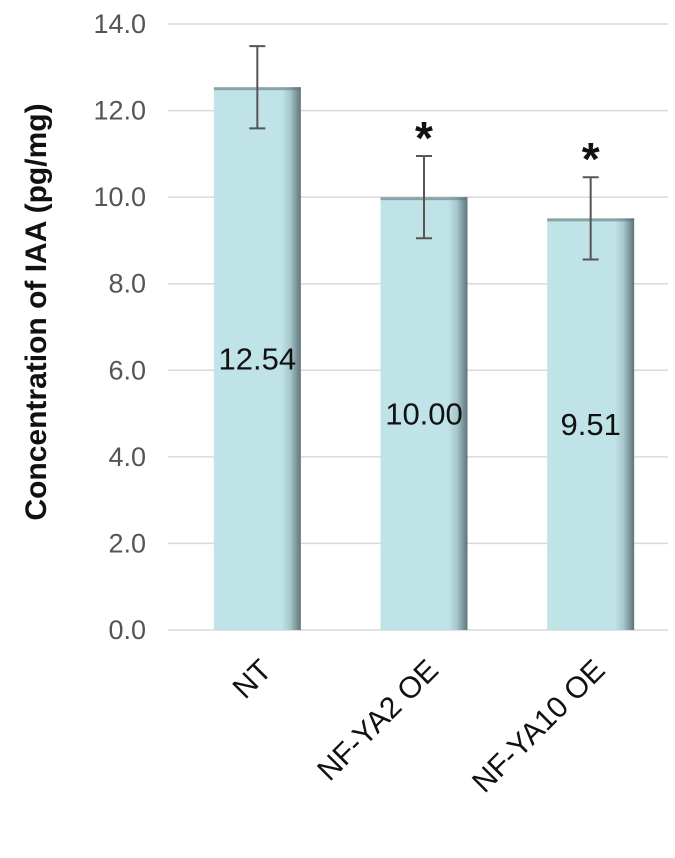 Image resolution: width=675 pixels, height=858 pixels. Describe the element at coordinates (119, 24) in the screenshot. I see `y-tick-label: 14.0` at that location.